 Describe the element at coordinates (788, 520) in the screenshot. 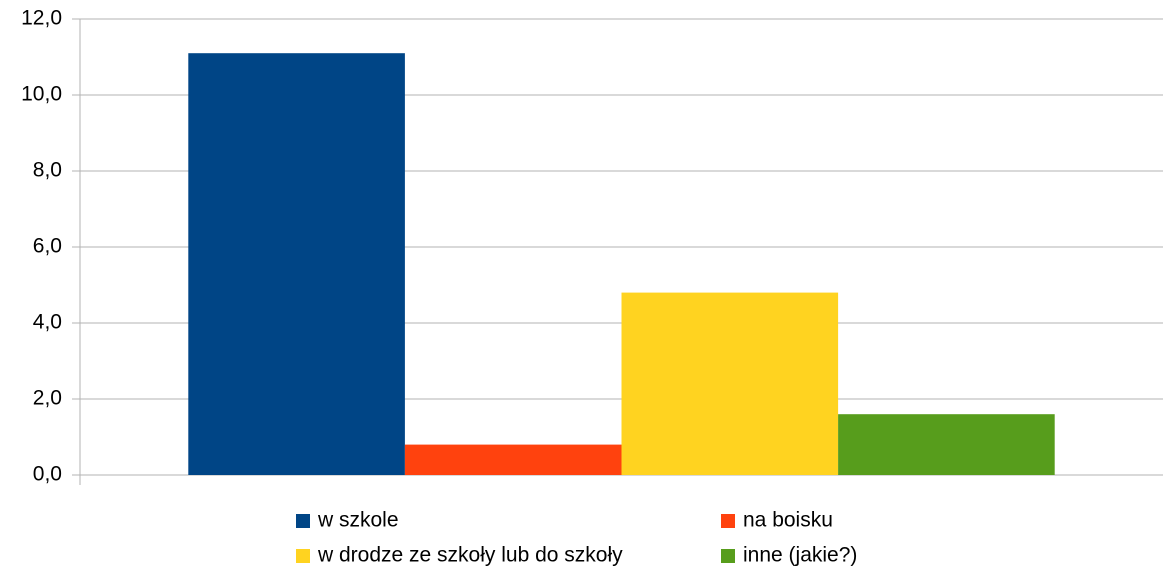

I see `legend-label: na boisku` at that location.